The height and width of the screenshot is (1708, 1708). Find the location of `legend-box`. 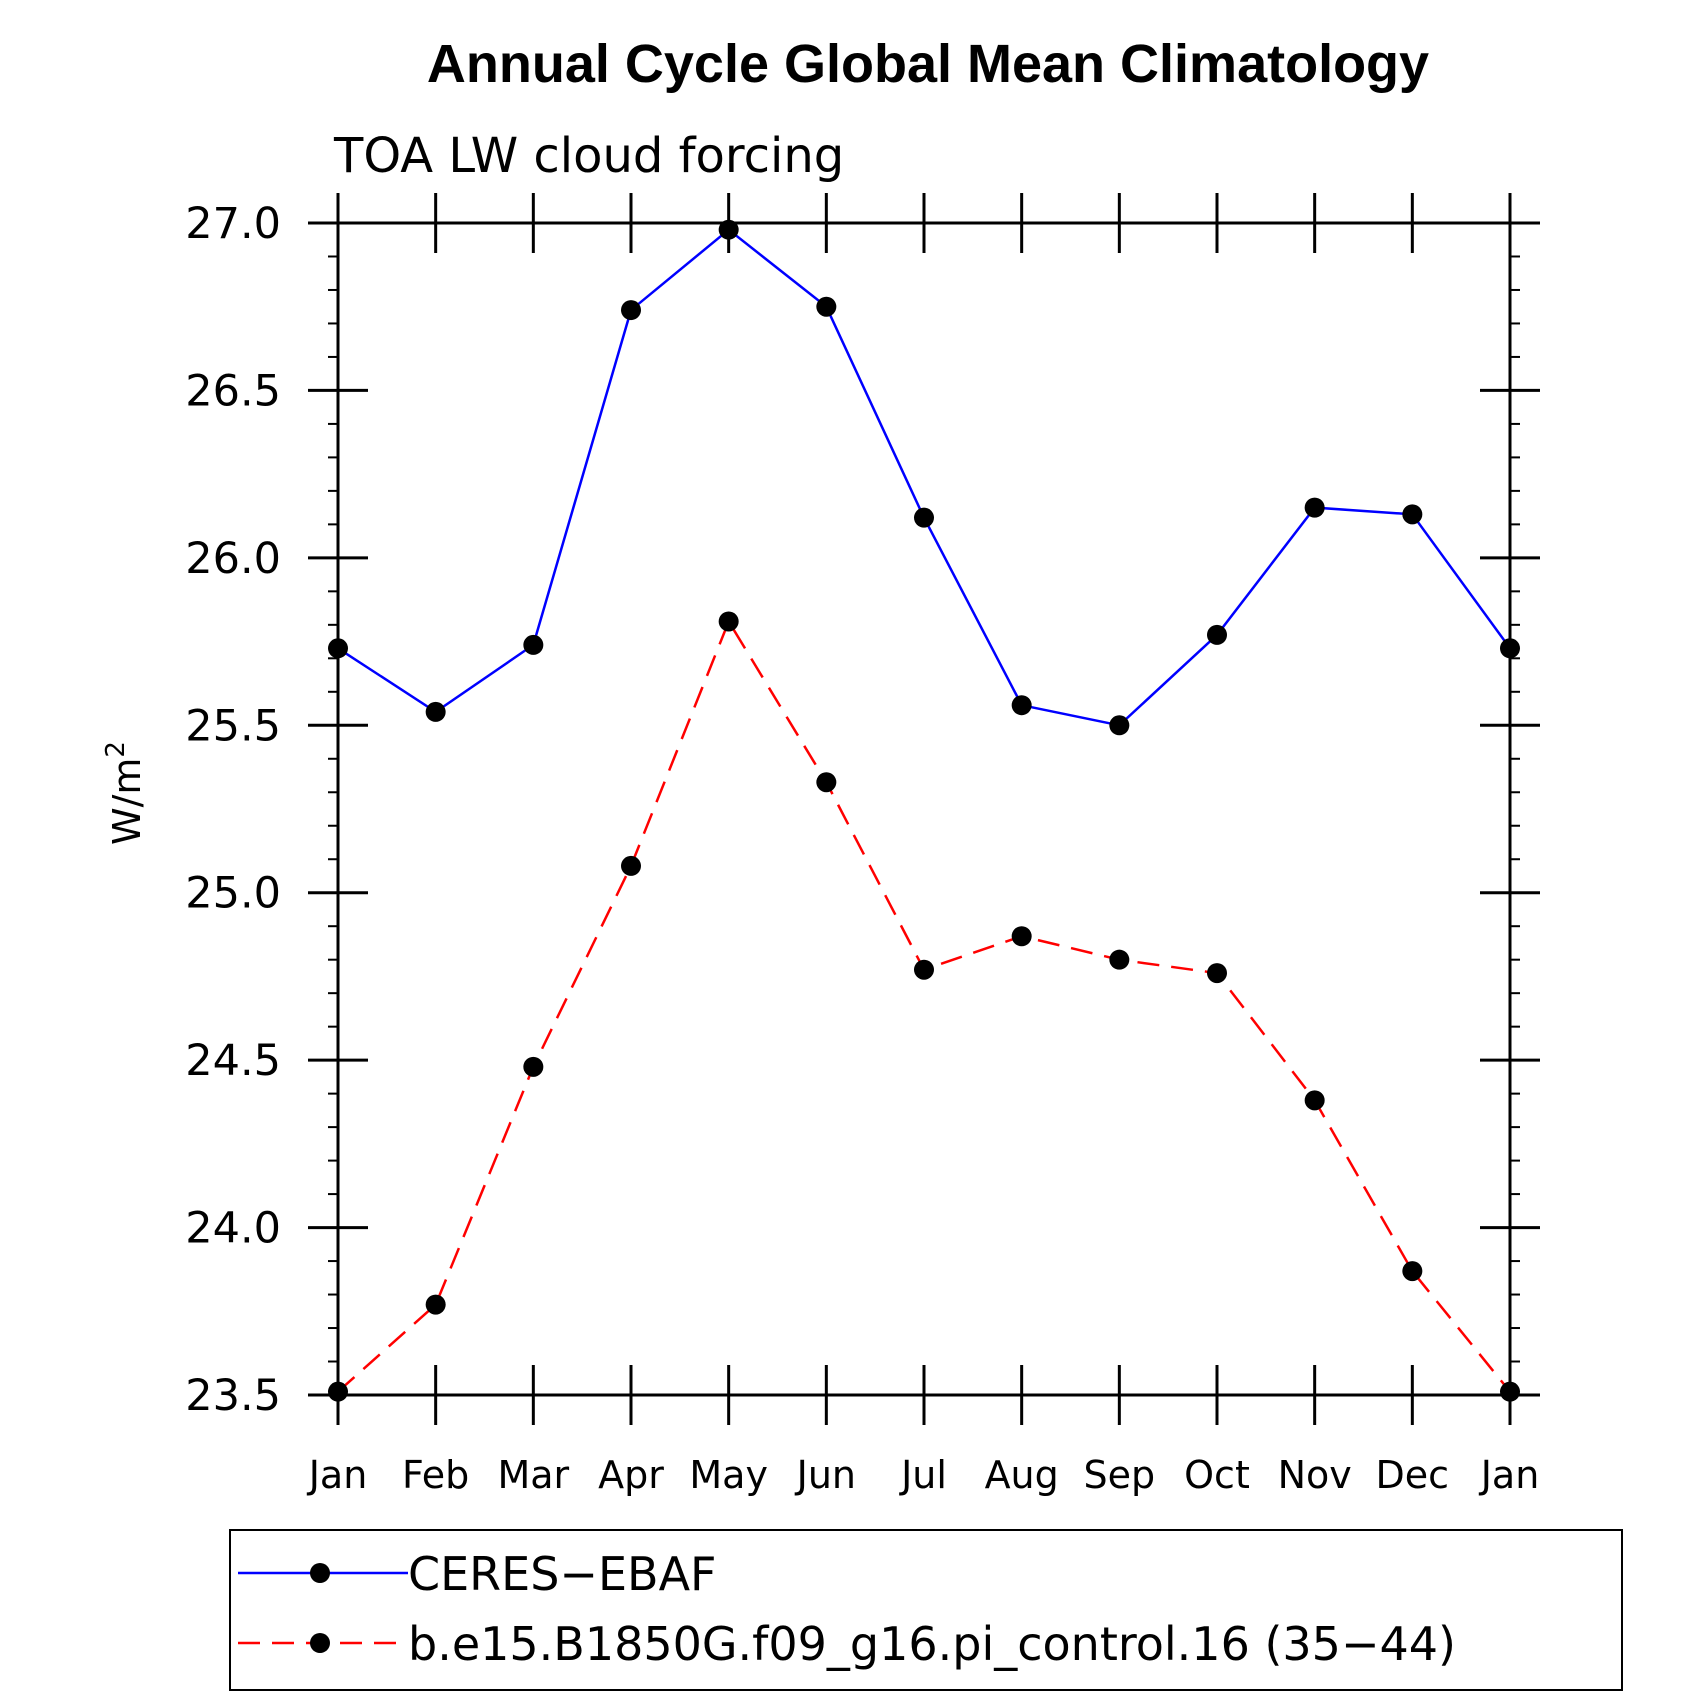

legend-box is located at coordinates (926, 1610).